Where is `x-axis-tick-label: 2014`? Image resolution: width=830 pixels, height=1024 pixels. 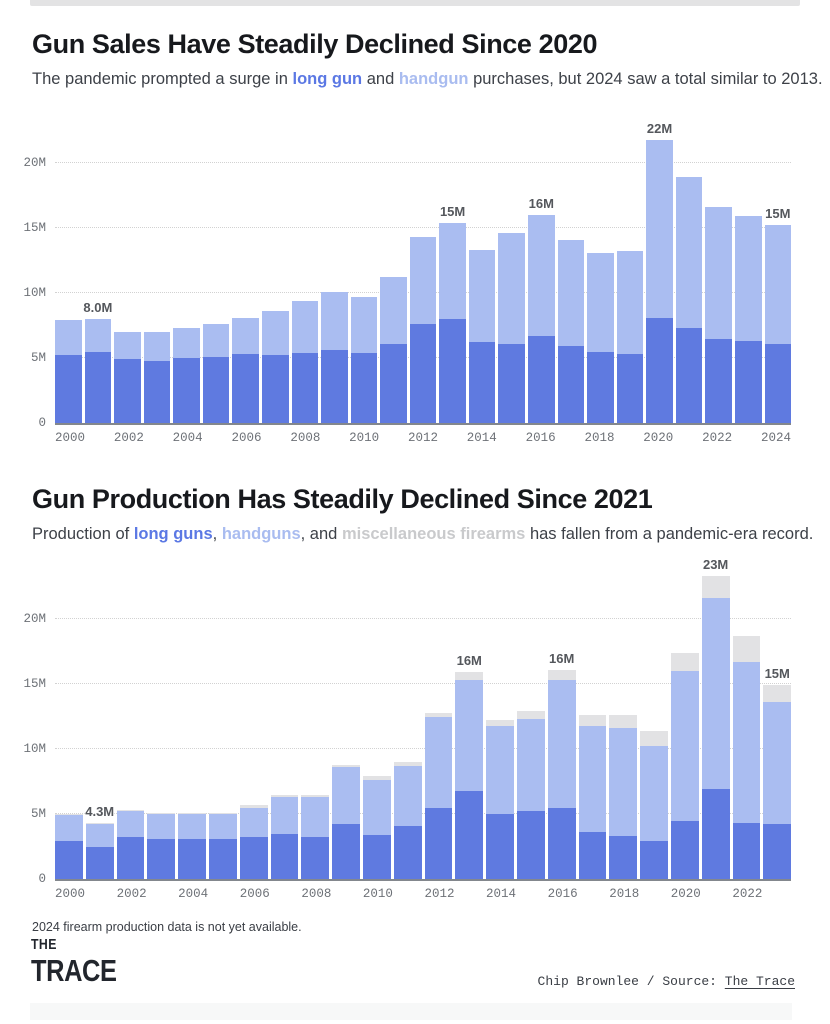
x-axis-tick-label: 2014 is located at coordinates (501, 894).